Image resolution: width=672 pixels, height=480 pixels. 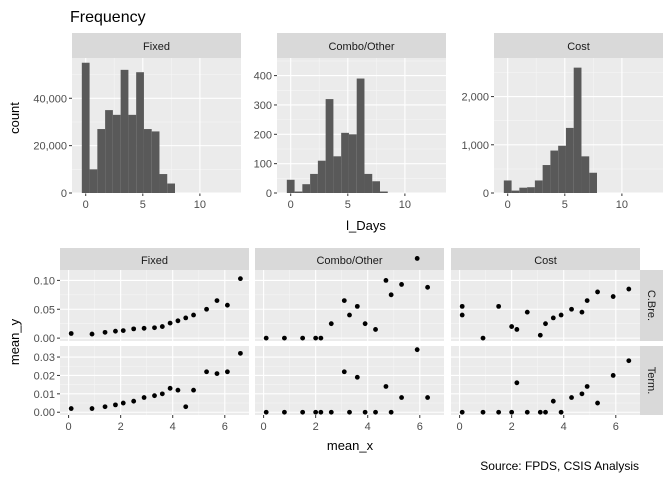 What do you see at coordinates (50, 99) in the screenshot?
I see `y-tick-label: 40,000` at bounding box center [50, 99].